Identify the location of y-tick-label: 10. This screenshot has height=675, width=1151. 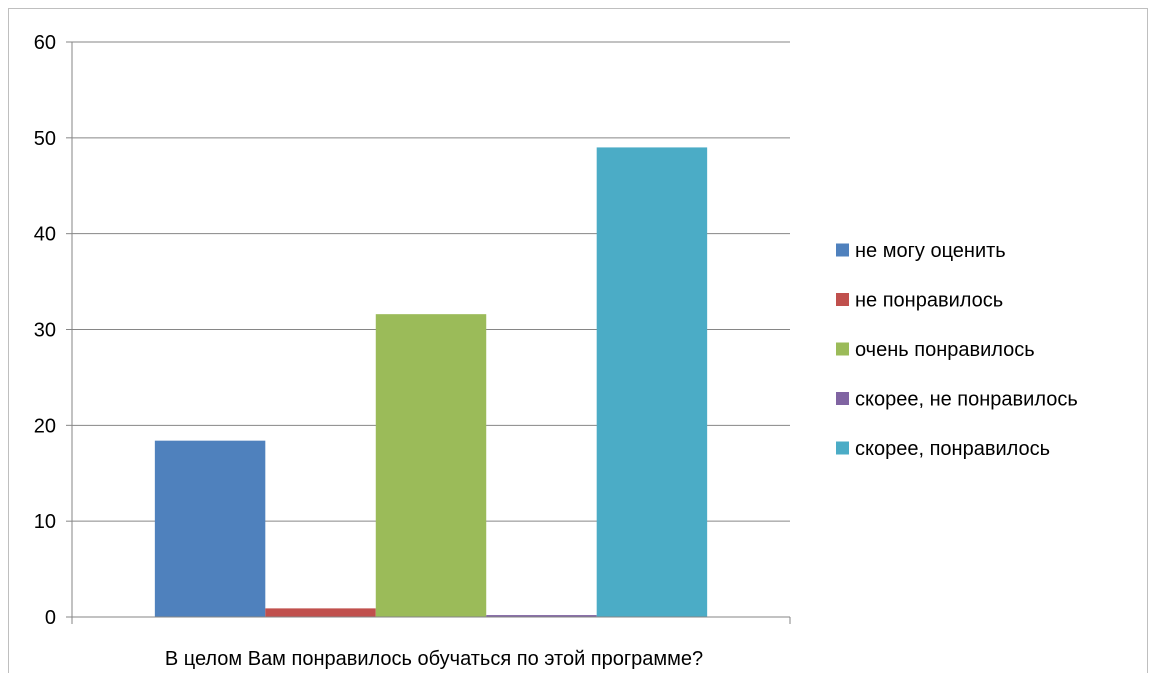
(45, 522).